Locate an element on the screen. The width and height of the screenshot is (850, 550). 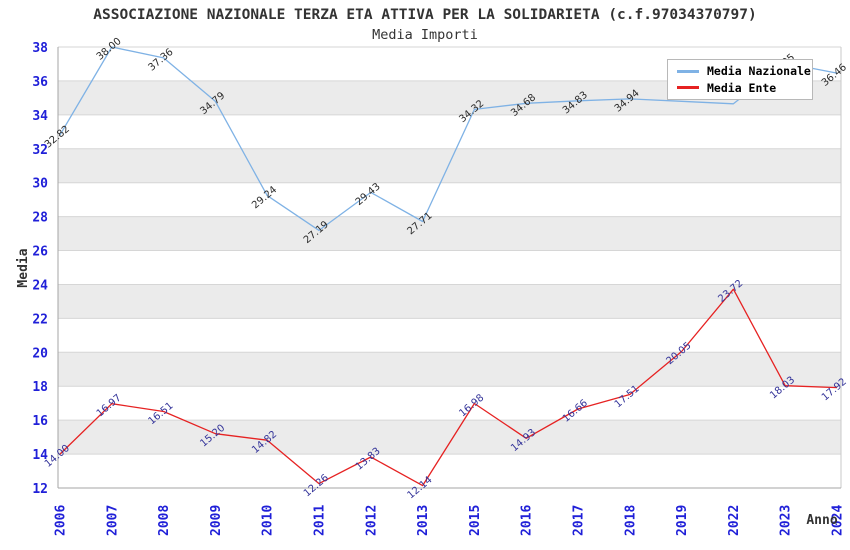
x-tick-label: 2009 is located at coordinates (216, 520).